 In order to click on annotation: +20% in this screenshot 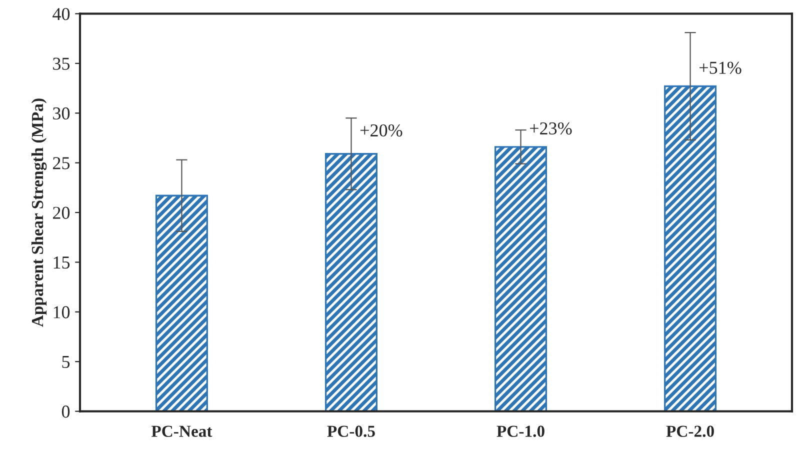, I will do `click(381, 130)`.